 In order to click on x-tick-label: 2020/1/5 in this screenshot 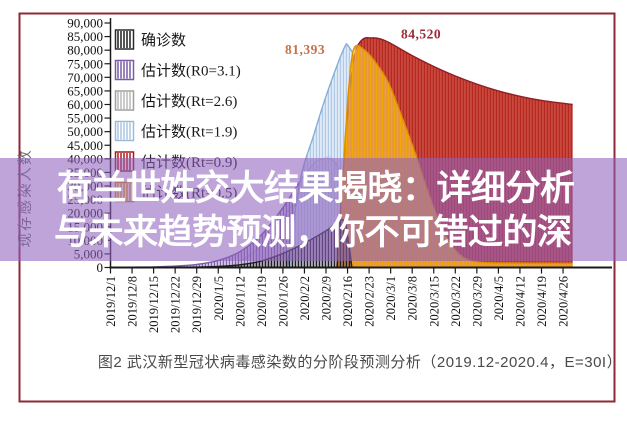, I will do `click(219, 298)`.